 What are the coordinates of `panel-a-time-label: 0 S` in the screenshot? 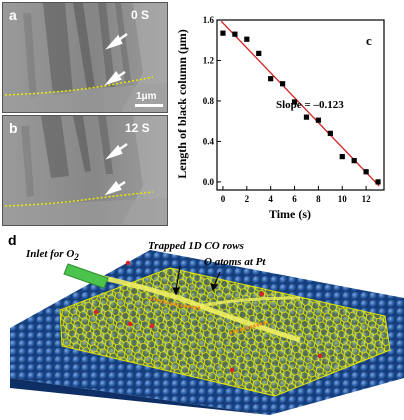 It's located at (140, 15).